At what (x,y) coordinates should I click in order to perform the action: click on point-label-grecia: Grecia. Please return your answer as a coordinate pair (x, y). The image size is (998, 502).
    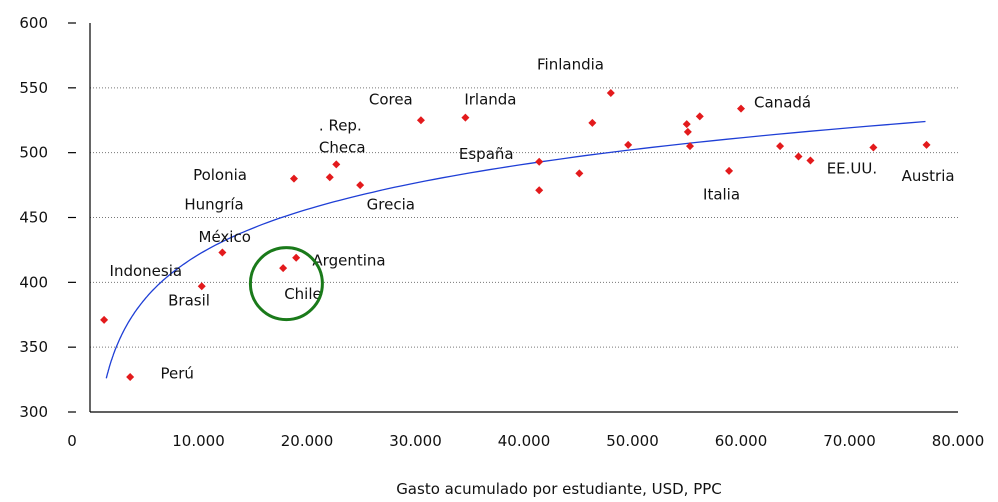
    Looking at the image, I should click on (391, 205).